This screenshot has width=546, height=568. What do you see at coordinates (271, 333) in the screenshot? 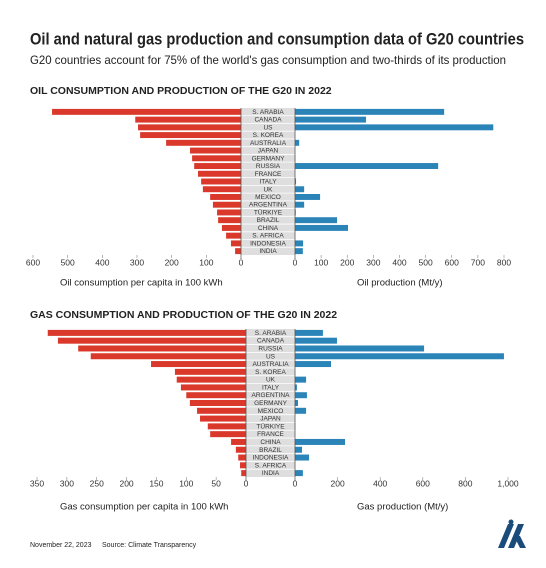
I see `category-label: S. ARABIA` at bounding box center [271, 333].